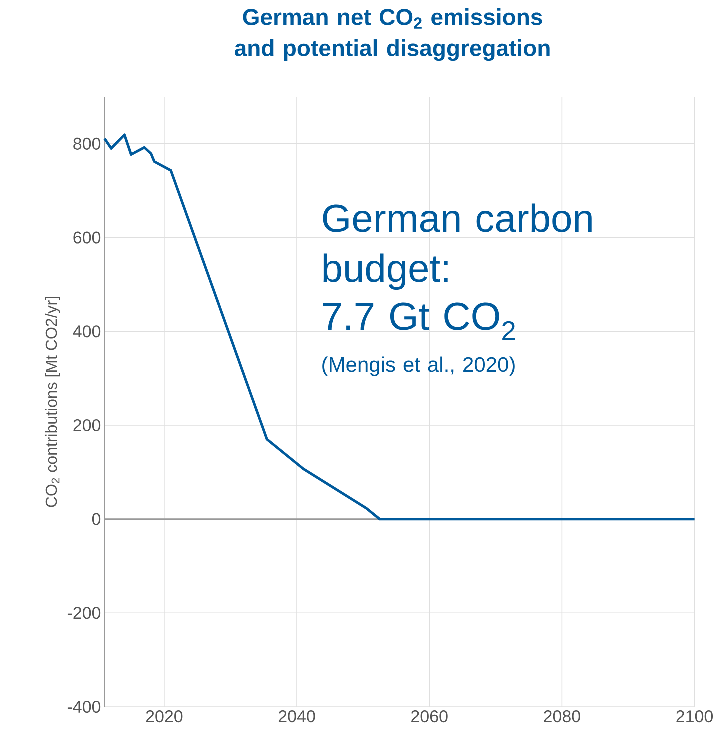 The image size is (725, 737). Describe the element at coordinates (84, 707) in the screenshot. I see `y-tick-label: -400` at that location.